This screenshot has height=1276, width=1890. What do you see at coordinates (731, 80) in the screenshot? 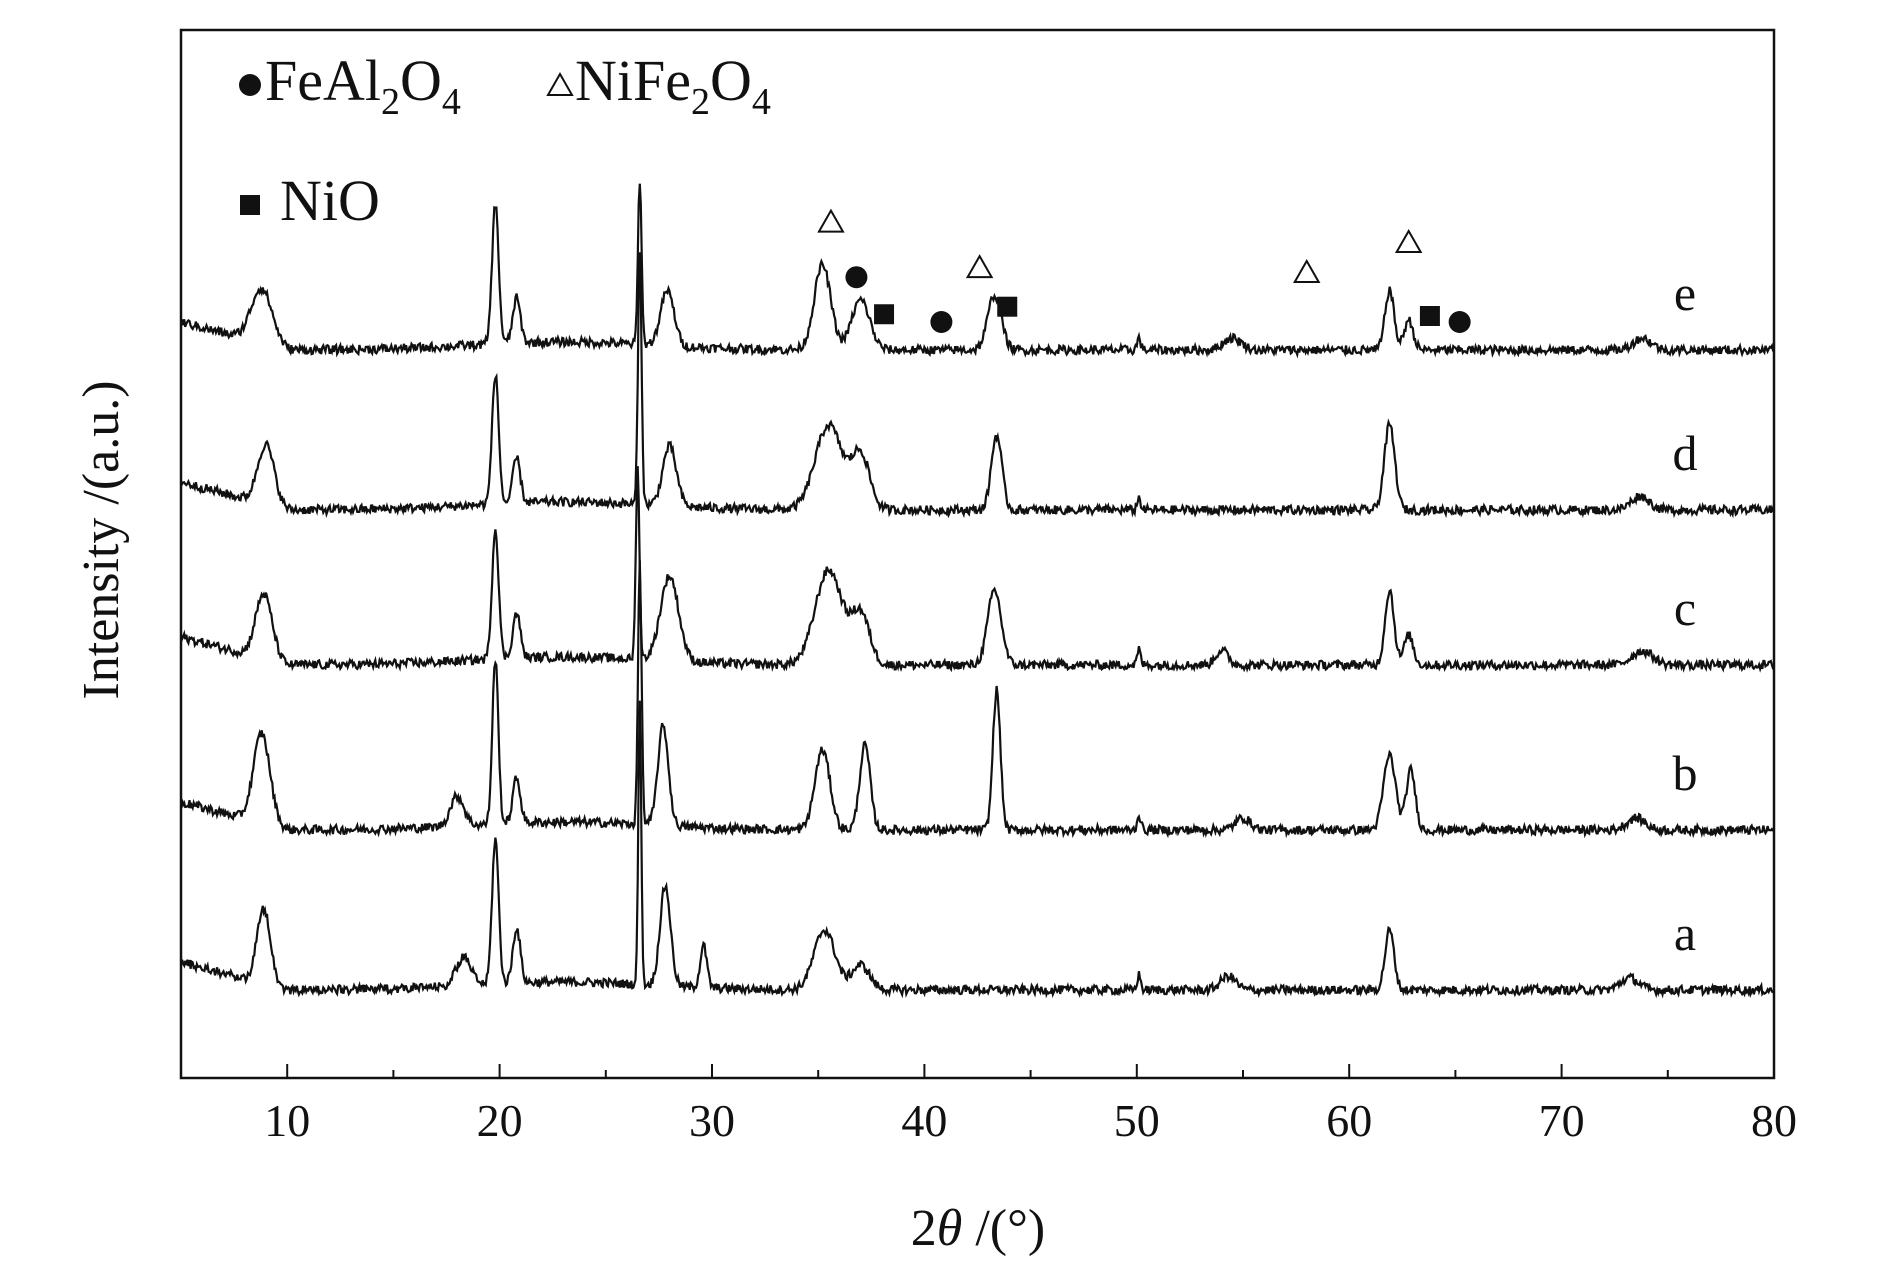
I see `legend-entry-1-part-2: O` at bounding box center [731, 80].